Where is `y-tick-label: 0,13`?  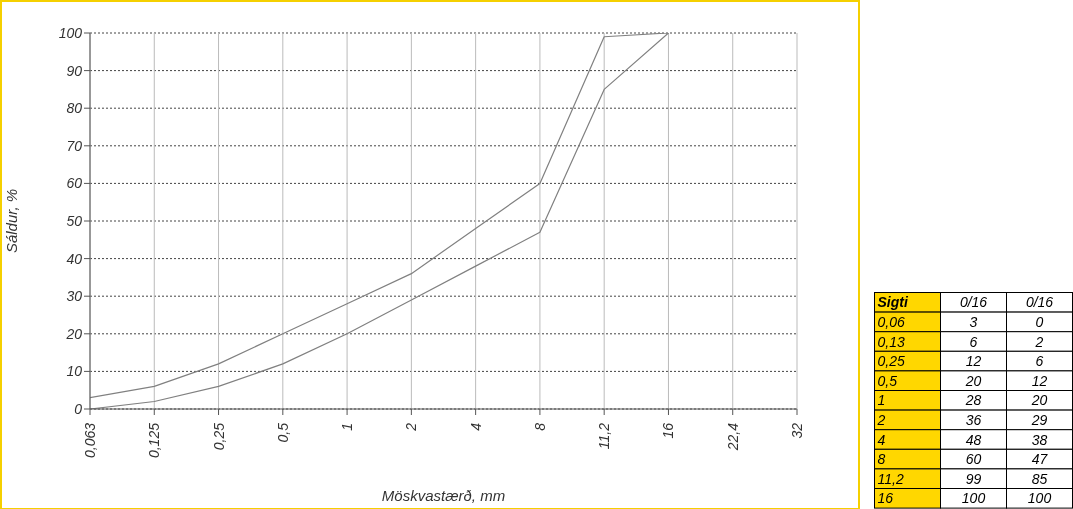
y-tick-label: 0,13 is located at coordinates (891, 341).